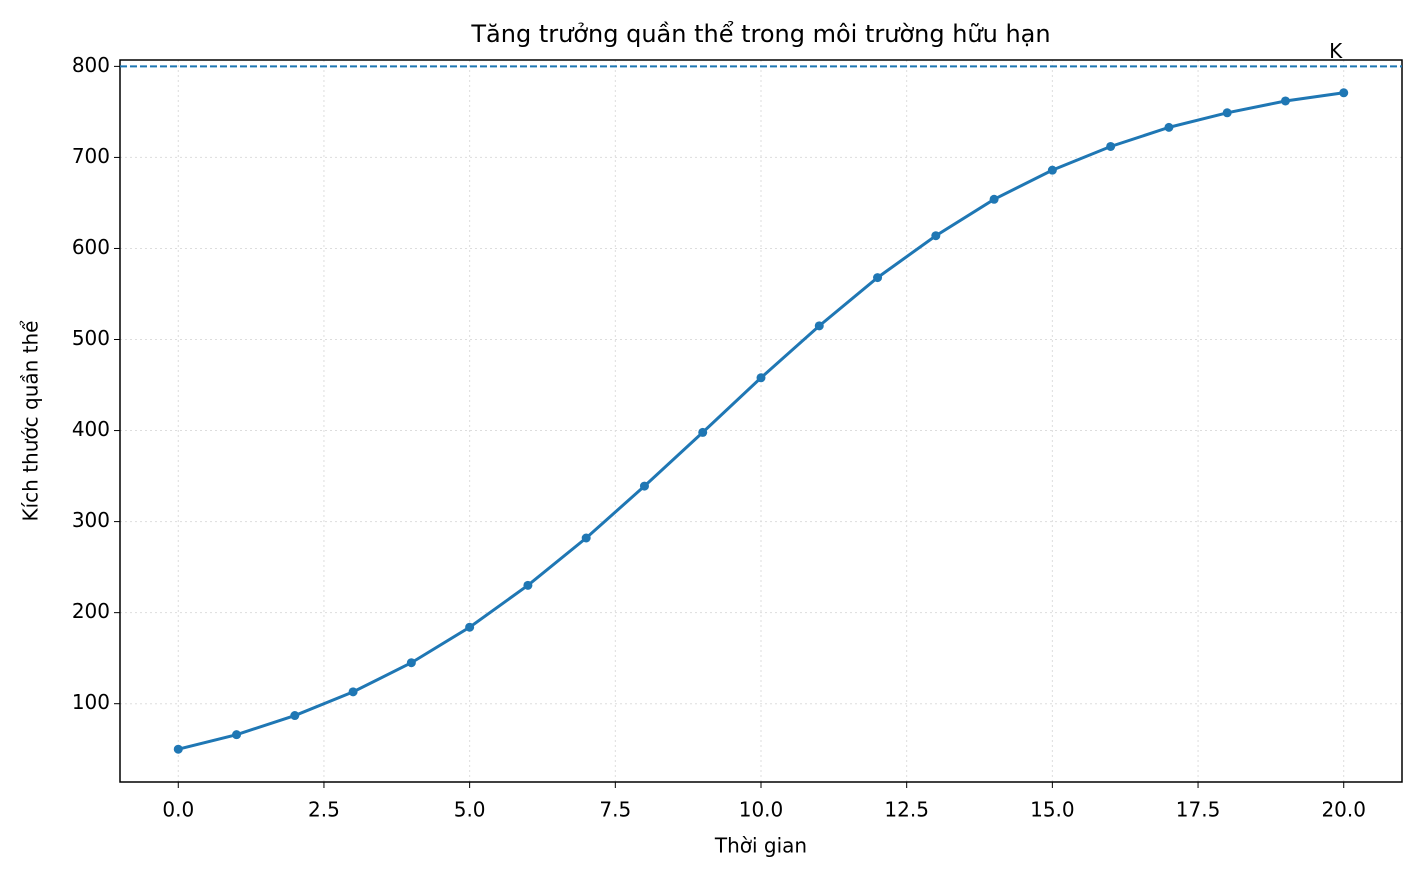 The image size is (1420, 878). Describe the element at coordinates (91, 247) in the screenshot. I see `y-tick-label: 600` at that location.